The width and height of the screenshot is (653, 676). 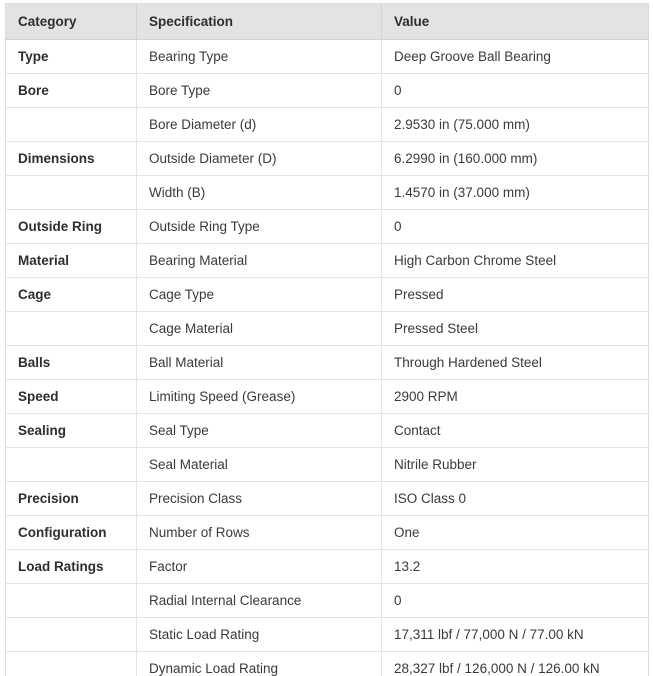 I want to click on cell-value: 1.4570 in (37.000 mm), so click(x=515, y=192).